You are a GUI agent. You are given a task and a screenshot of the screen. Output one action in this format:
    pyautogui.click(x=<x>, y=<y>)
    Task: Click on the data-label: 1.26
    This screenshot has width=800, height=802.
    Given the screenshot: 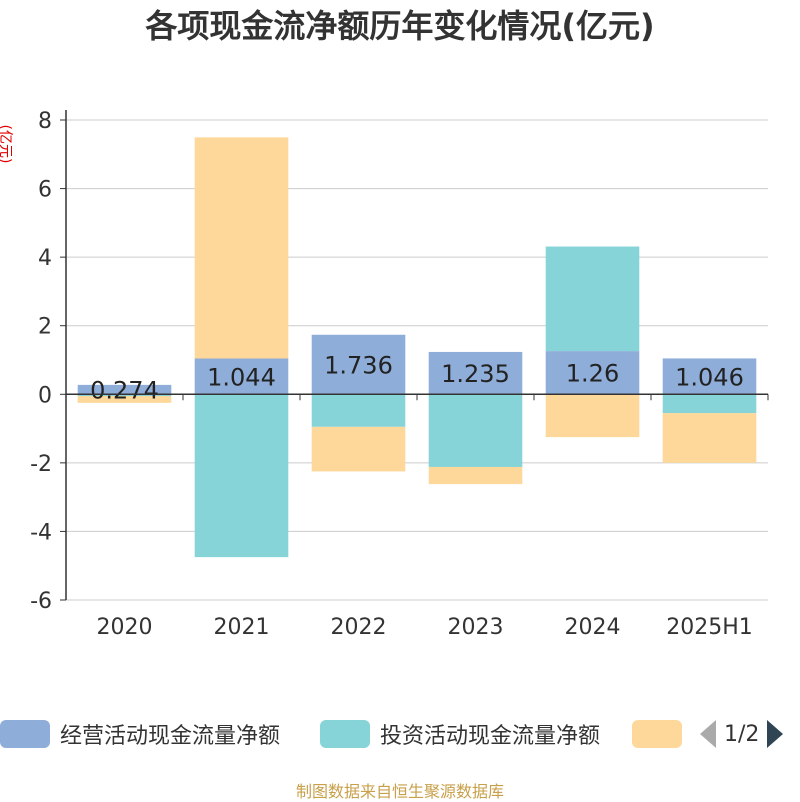 What is the action you would take?
    pyautogui.click(x=592, y=374)
    